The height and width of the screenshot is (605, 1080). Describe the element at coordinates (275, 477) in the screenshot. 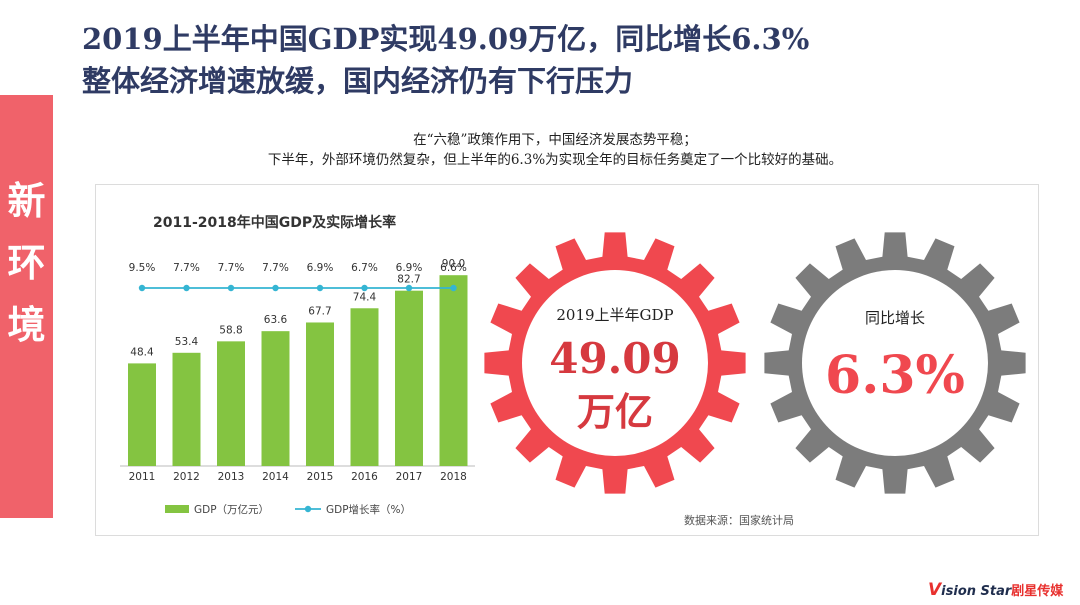

I see `x-tick-label: 2014` at that location.